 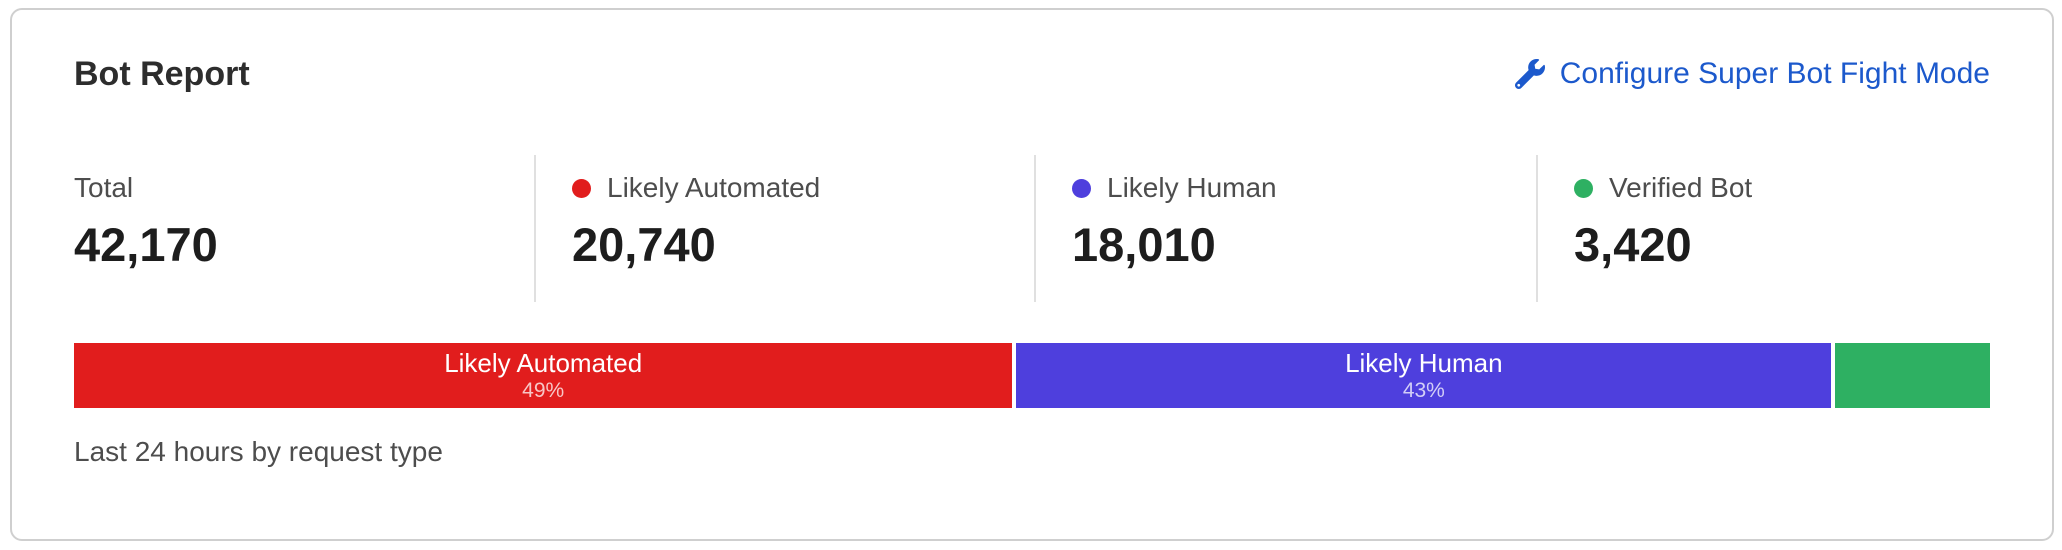 What do you see at coordinates (1763, 228) in the screenshot?
I see `stat-verified-bot: Verified Bot 3,420` at bounding box center [1763, 228].